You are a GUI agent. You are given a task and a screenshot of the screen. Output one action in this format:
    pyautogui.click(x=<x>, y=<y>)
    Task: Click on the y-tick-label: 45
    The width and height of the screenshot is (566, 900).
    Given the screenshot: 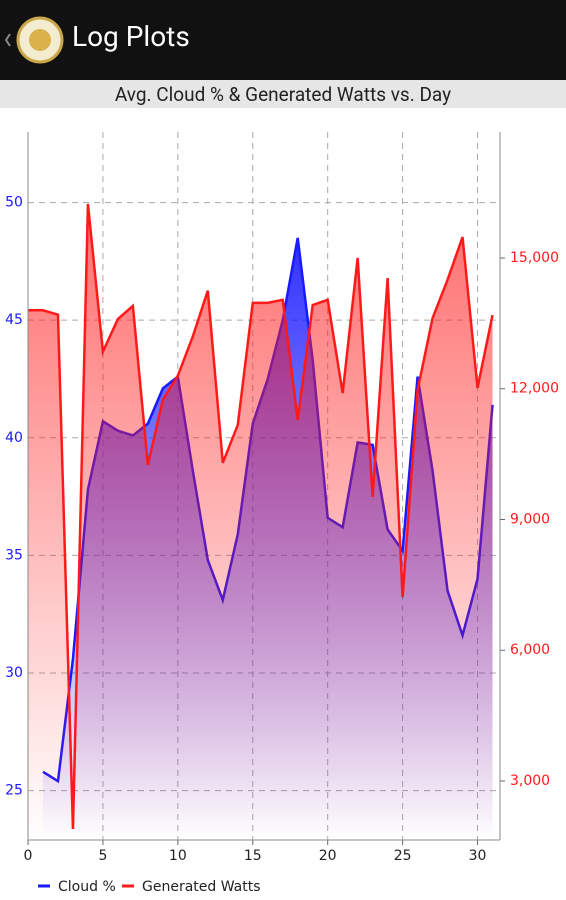 What is the action you would take?
    pyautogui.click(x=14, y=320)
    